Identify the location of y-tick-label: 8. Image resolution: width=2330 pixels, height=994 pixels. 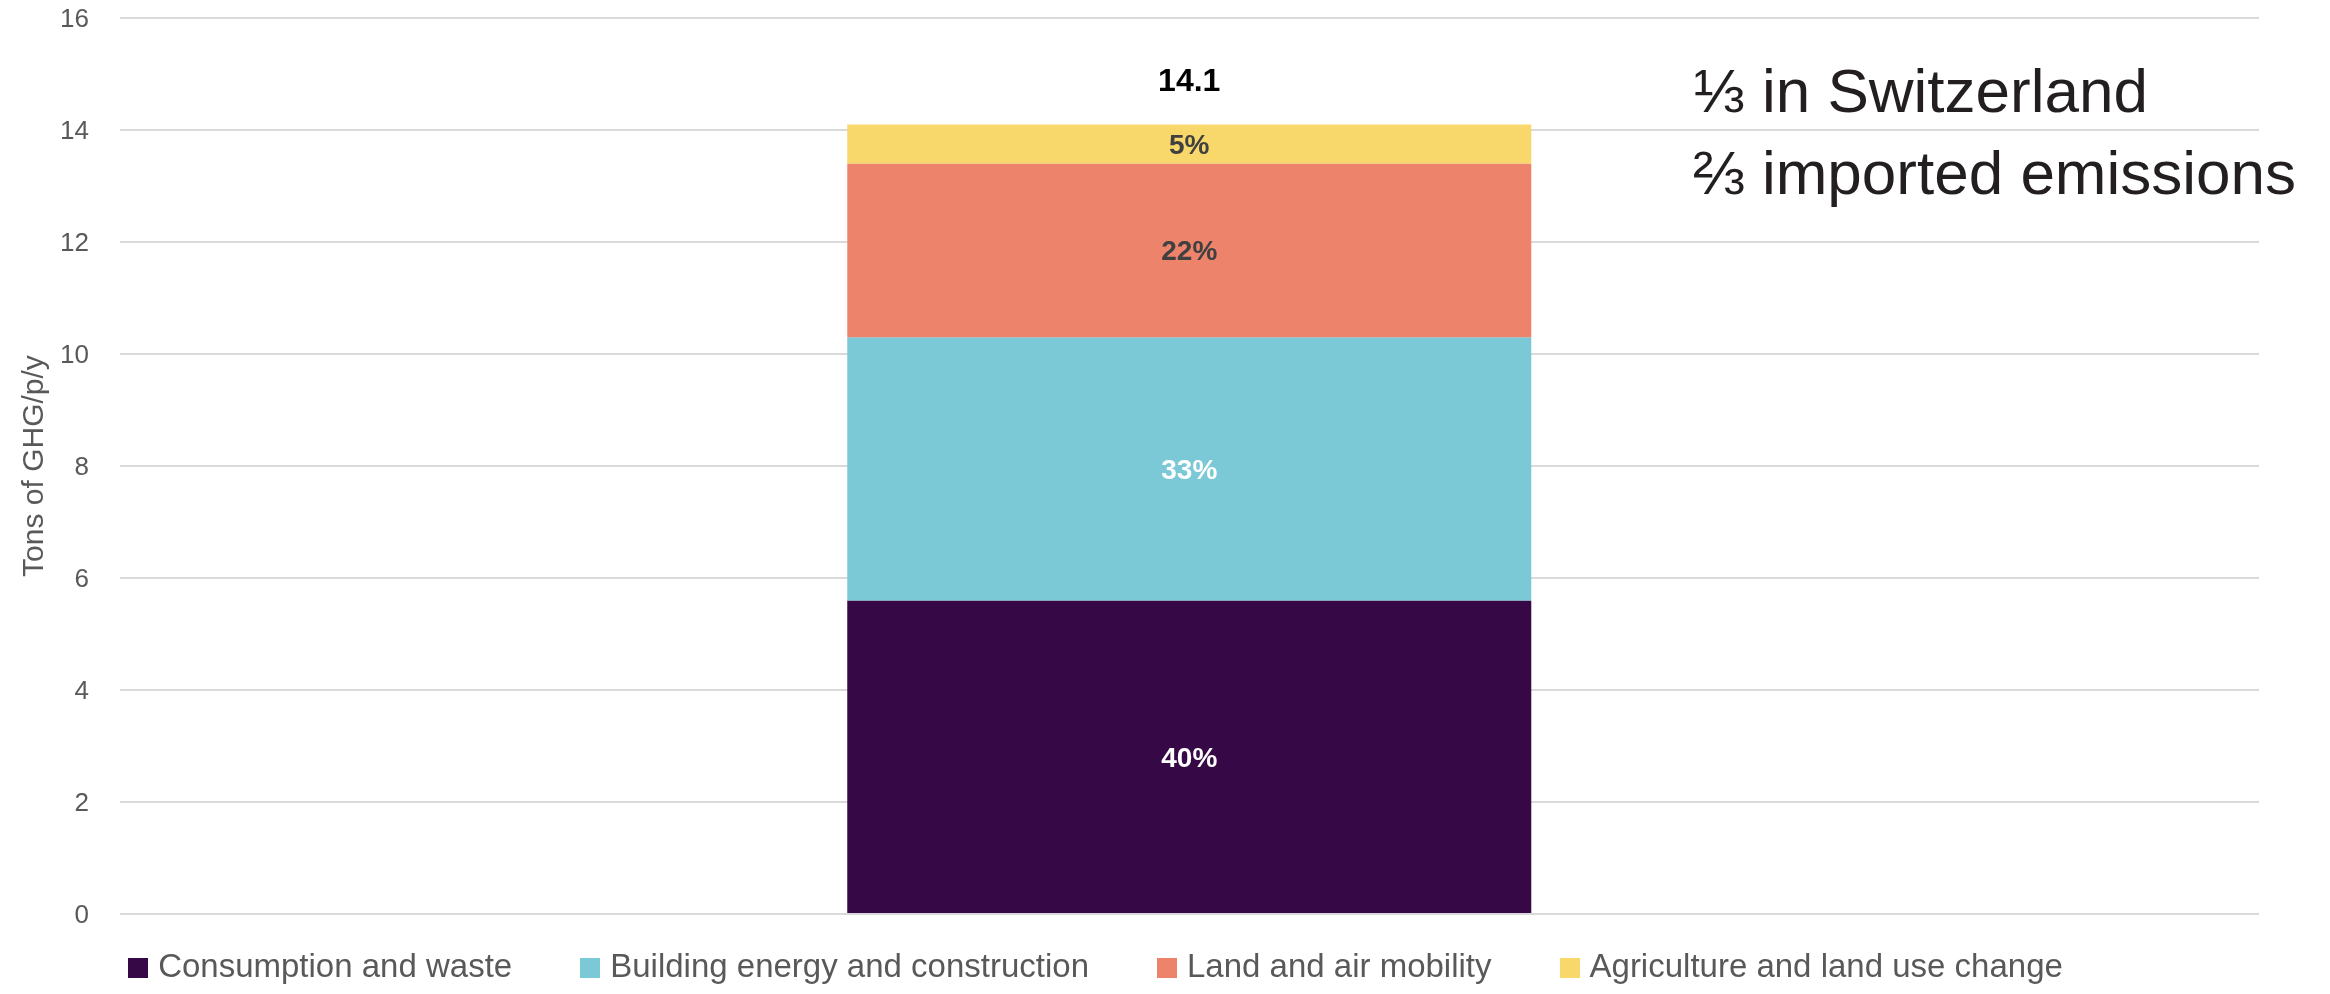
(81, 466).